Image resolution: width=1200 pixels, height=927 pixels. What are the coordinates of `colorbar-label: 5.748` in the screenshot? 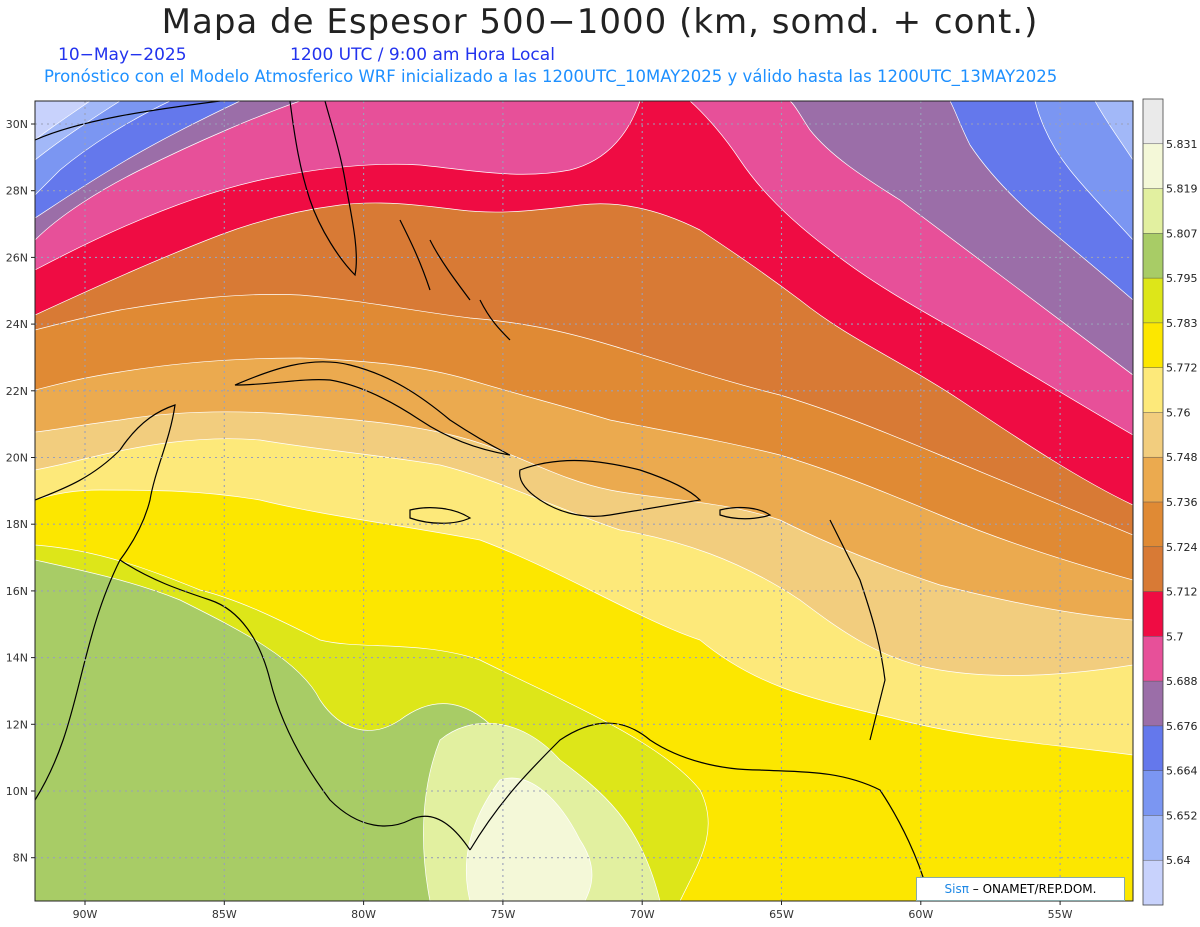 It's located at (1182, 457).